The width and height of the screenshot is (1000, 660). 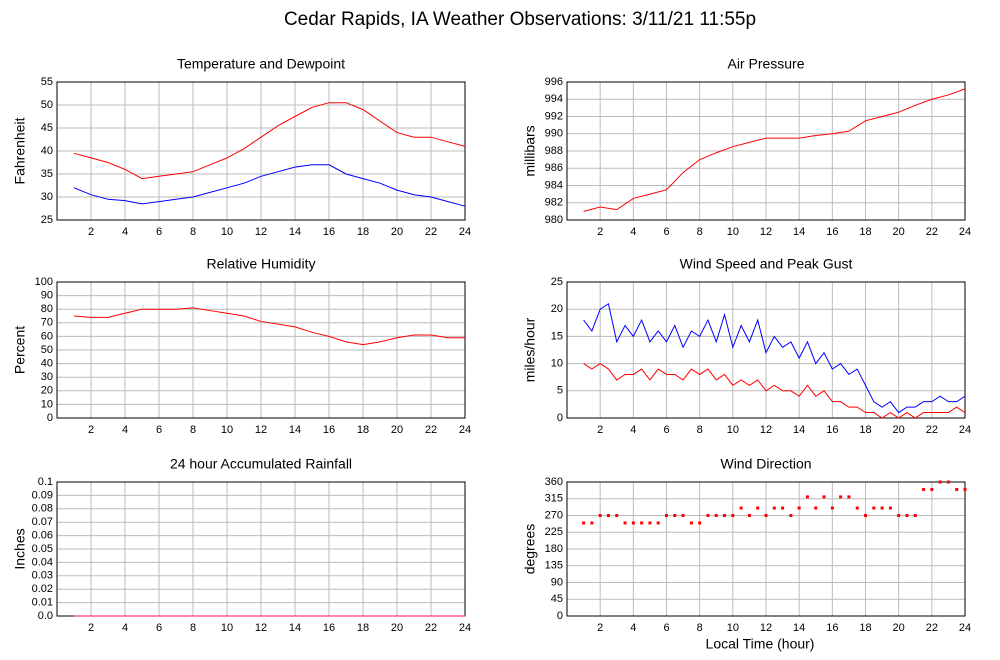 I want to click on y-tick-label: 55, so click(x=47, y=82).